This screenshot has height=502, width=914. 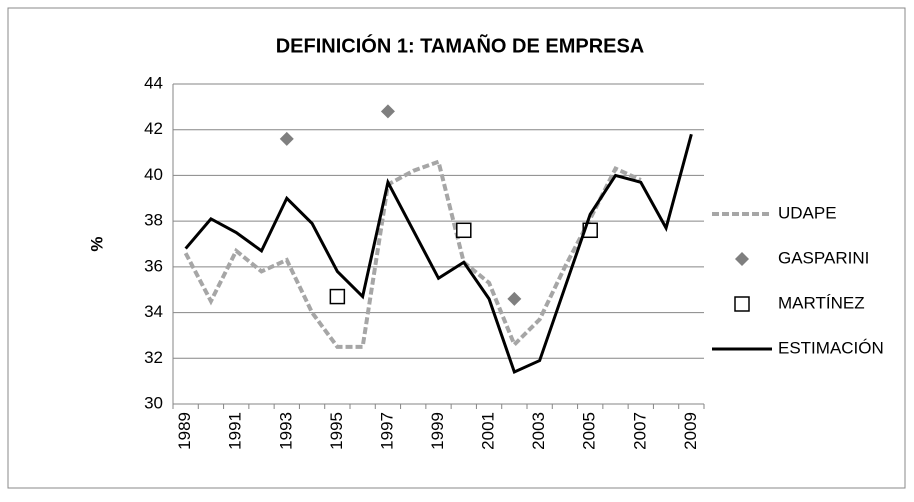 What do you see at coordinates (153, 174) in the screenshot?
I see `y-tick-label: 40` at bounding box center [153, 174].